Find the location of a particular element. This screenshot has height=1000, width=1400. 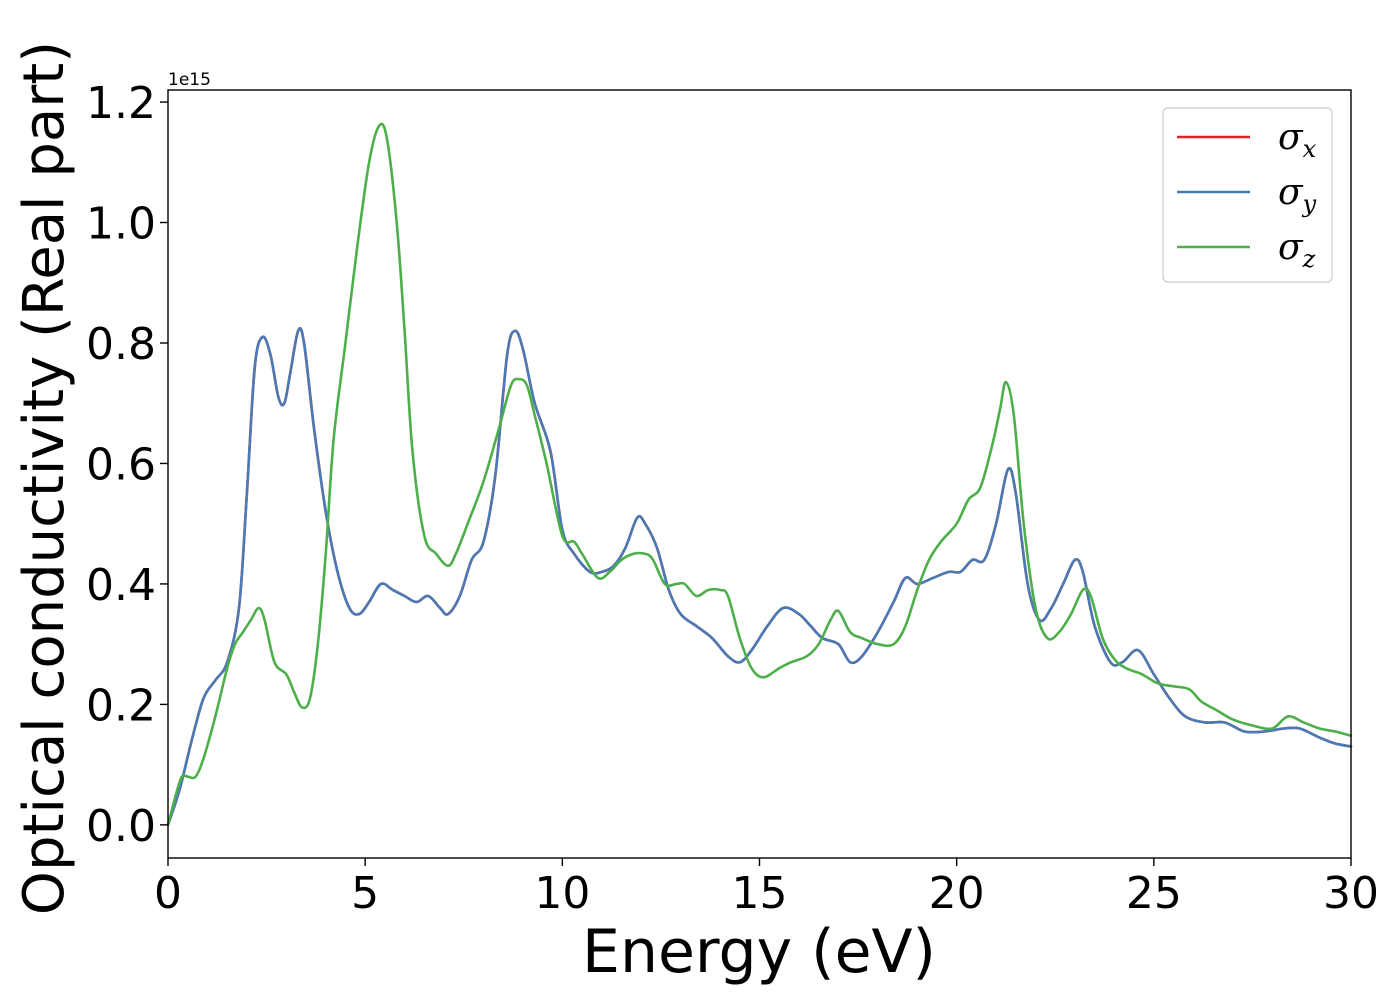

x-tick-label: 30 is located at coordinates (1351, 893).